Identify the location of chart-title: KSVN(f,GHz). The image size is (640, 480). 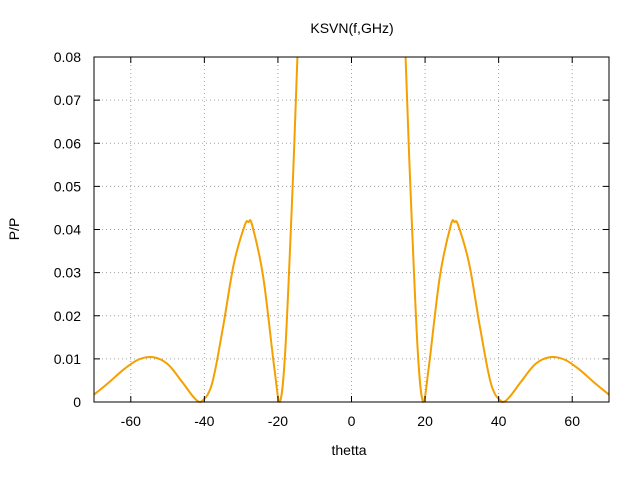
(351, 28).